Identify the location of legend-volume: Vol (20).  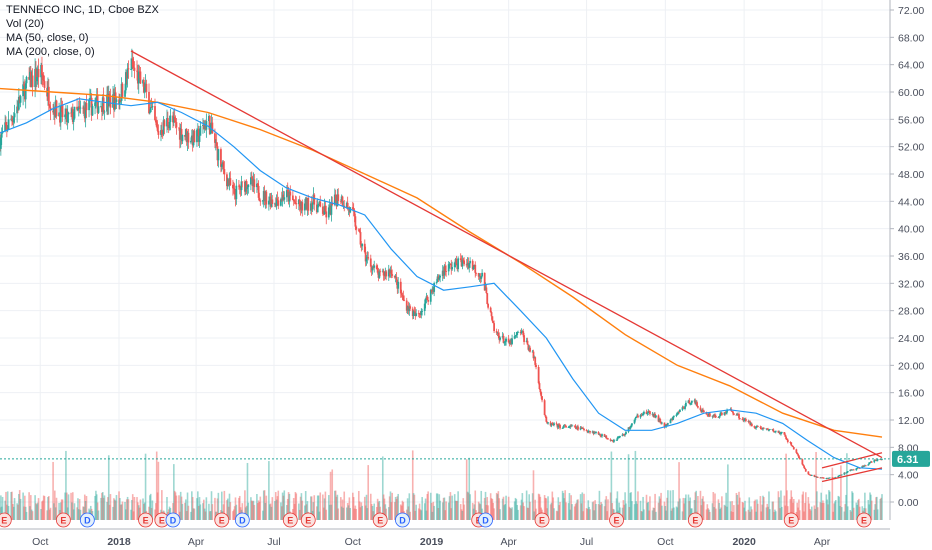
(25, 24).